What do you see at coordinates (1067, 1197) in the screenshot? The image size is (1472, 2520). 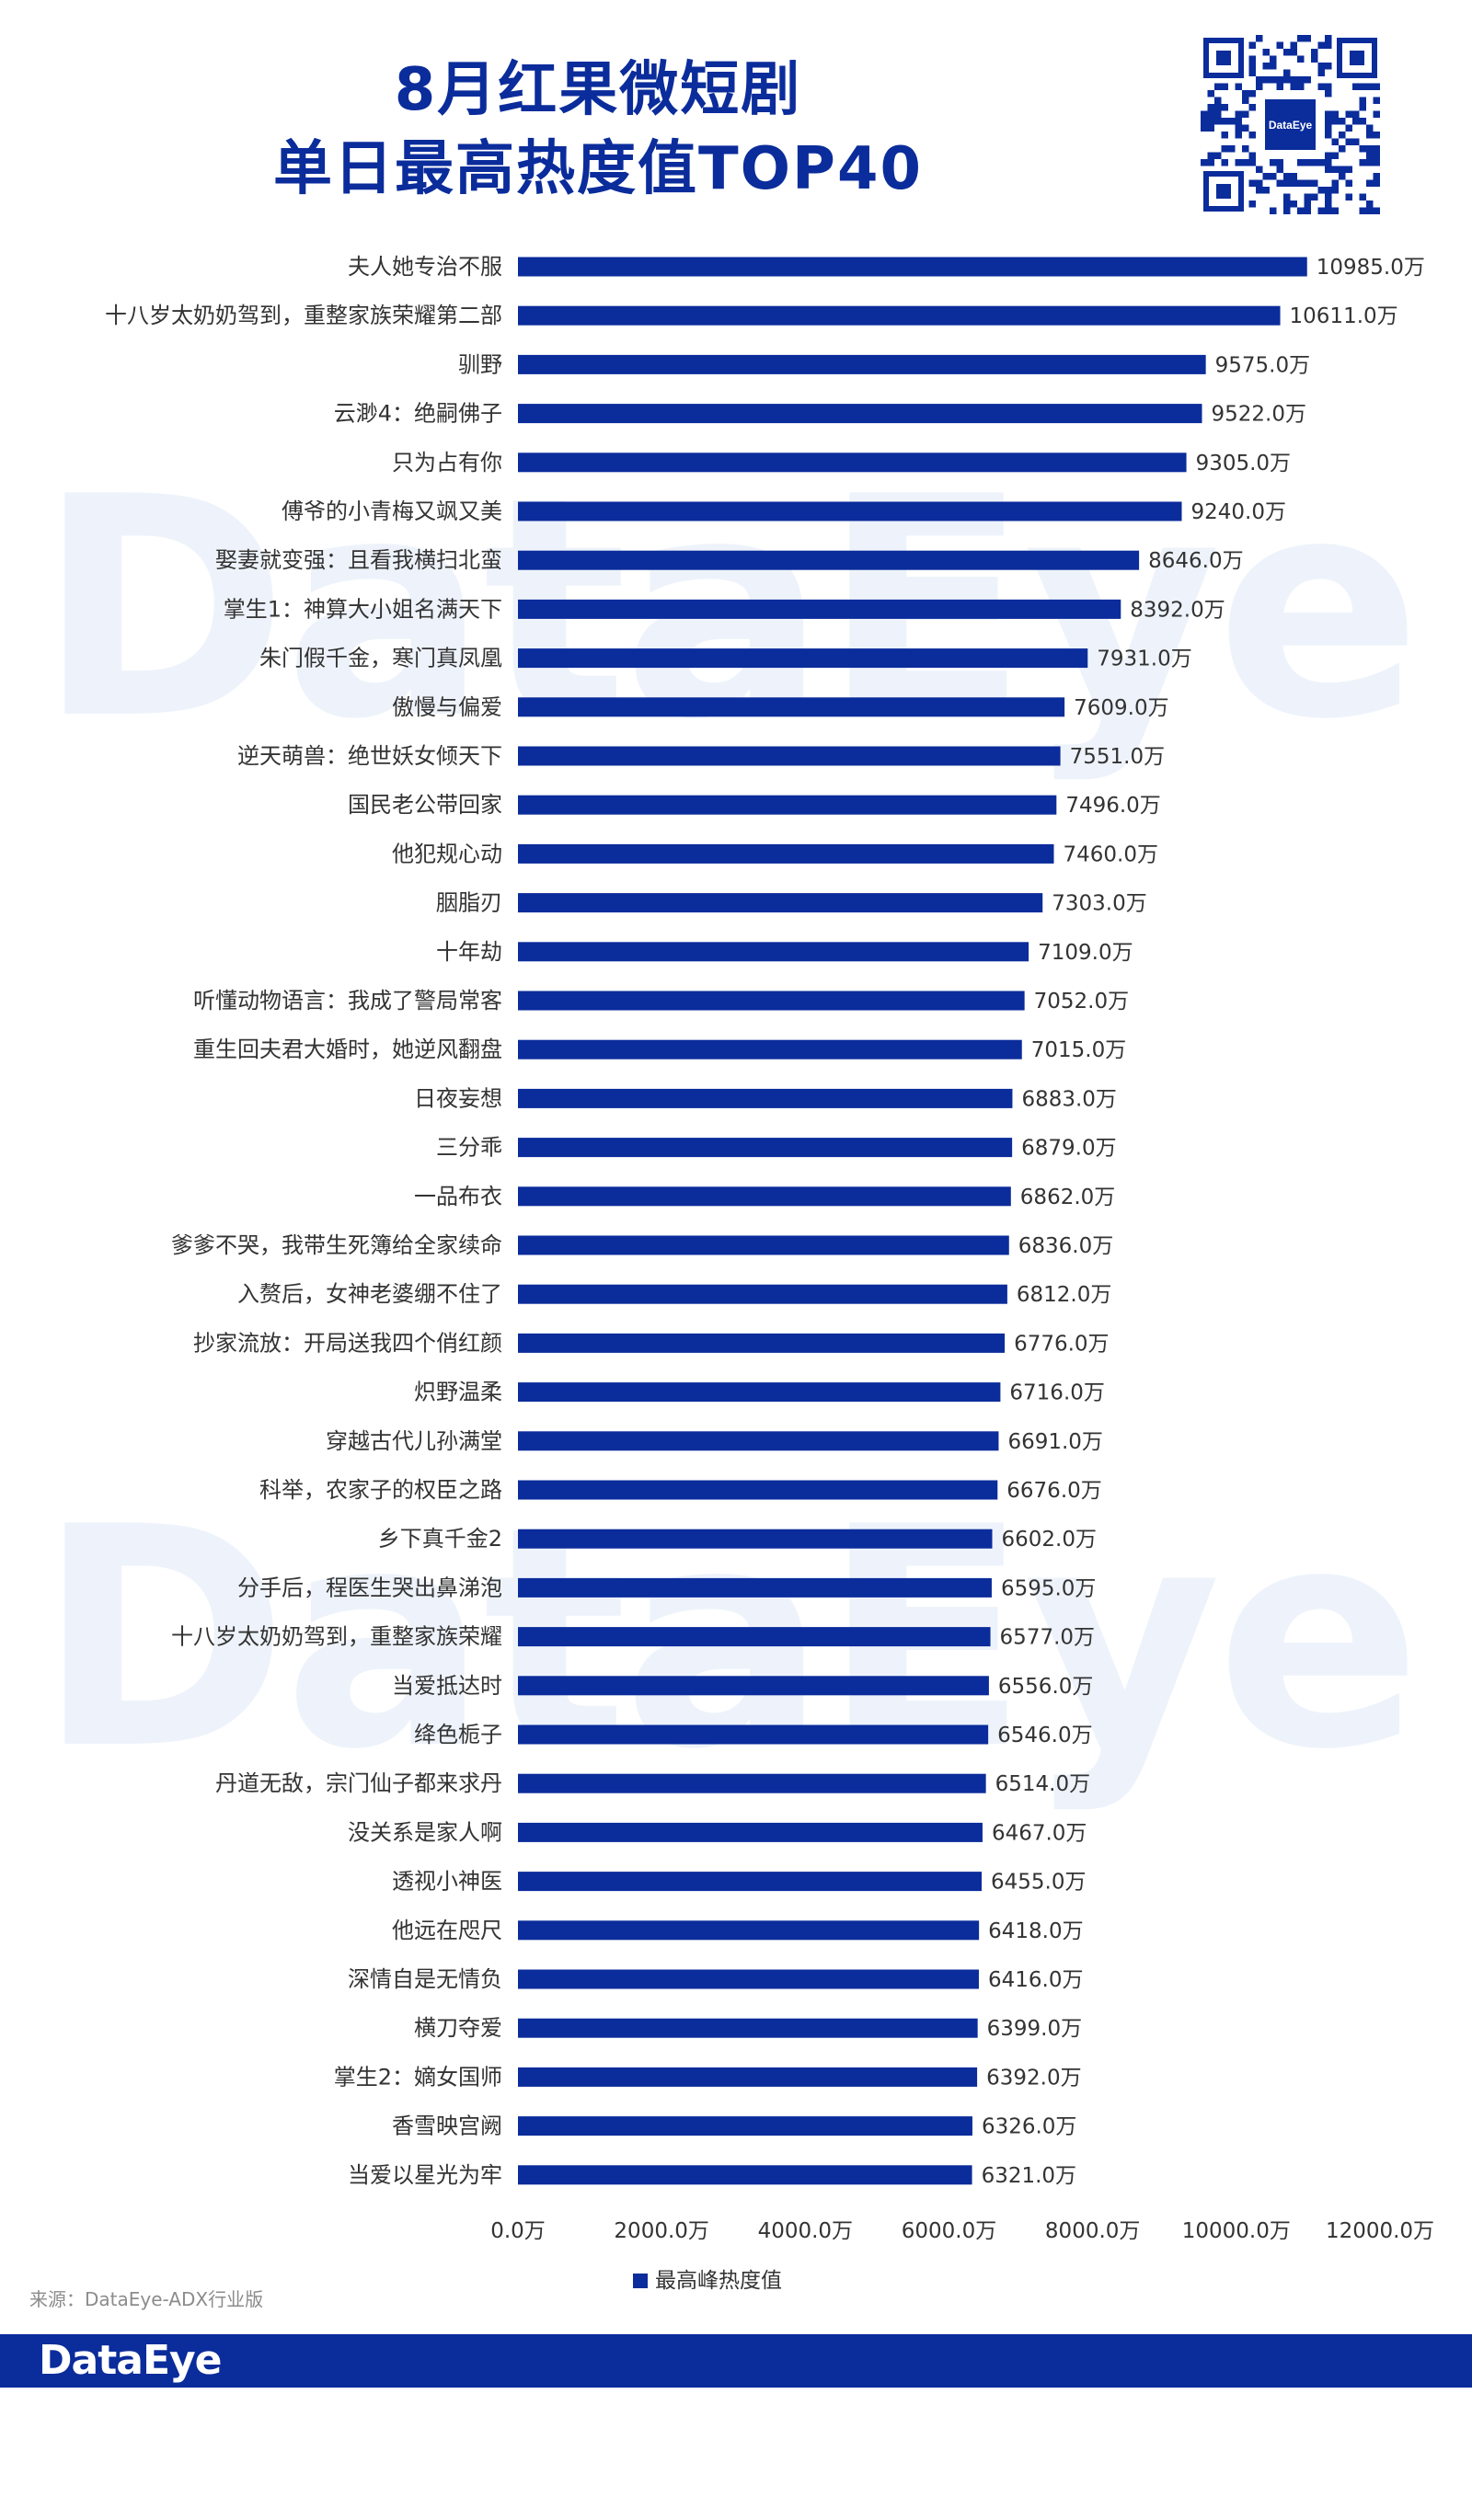 I see `value-label-20: 6862.0万` at bounding box center [1067, 1197].